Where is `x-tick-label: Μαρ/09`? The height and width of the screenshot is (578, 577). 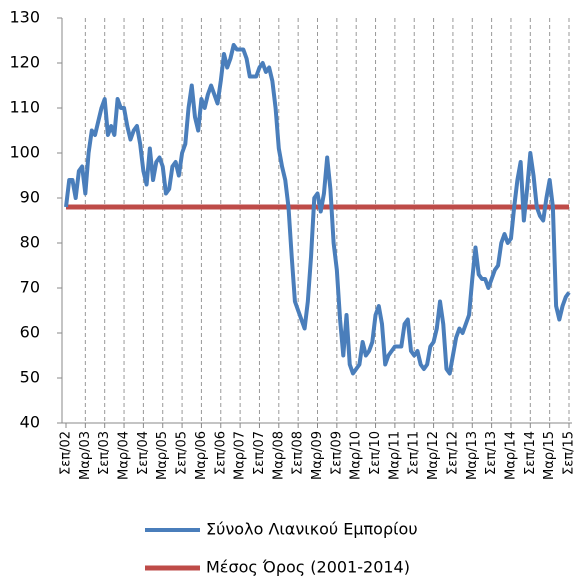 x-tick-label: Μαρ/09 is located at coordinates (317, 455).